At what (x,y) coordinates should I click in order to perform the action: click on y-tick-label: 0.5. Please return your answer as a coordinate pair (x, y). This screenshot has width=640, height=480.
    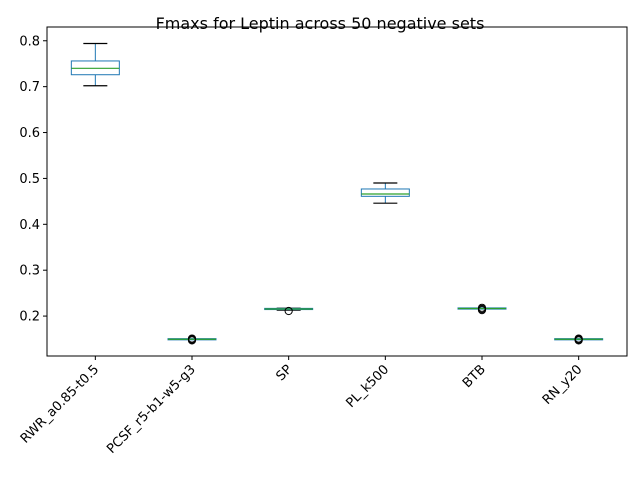
    Looking at the image, I should click on (29, 179).